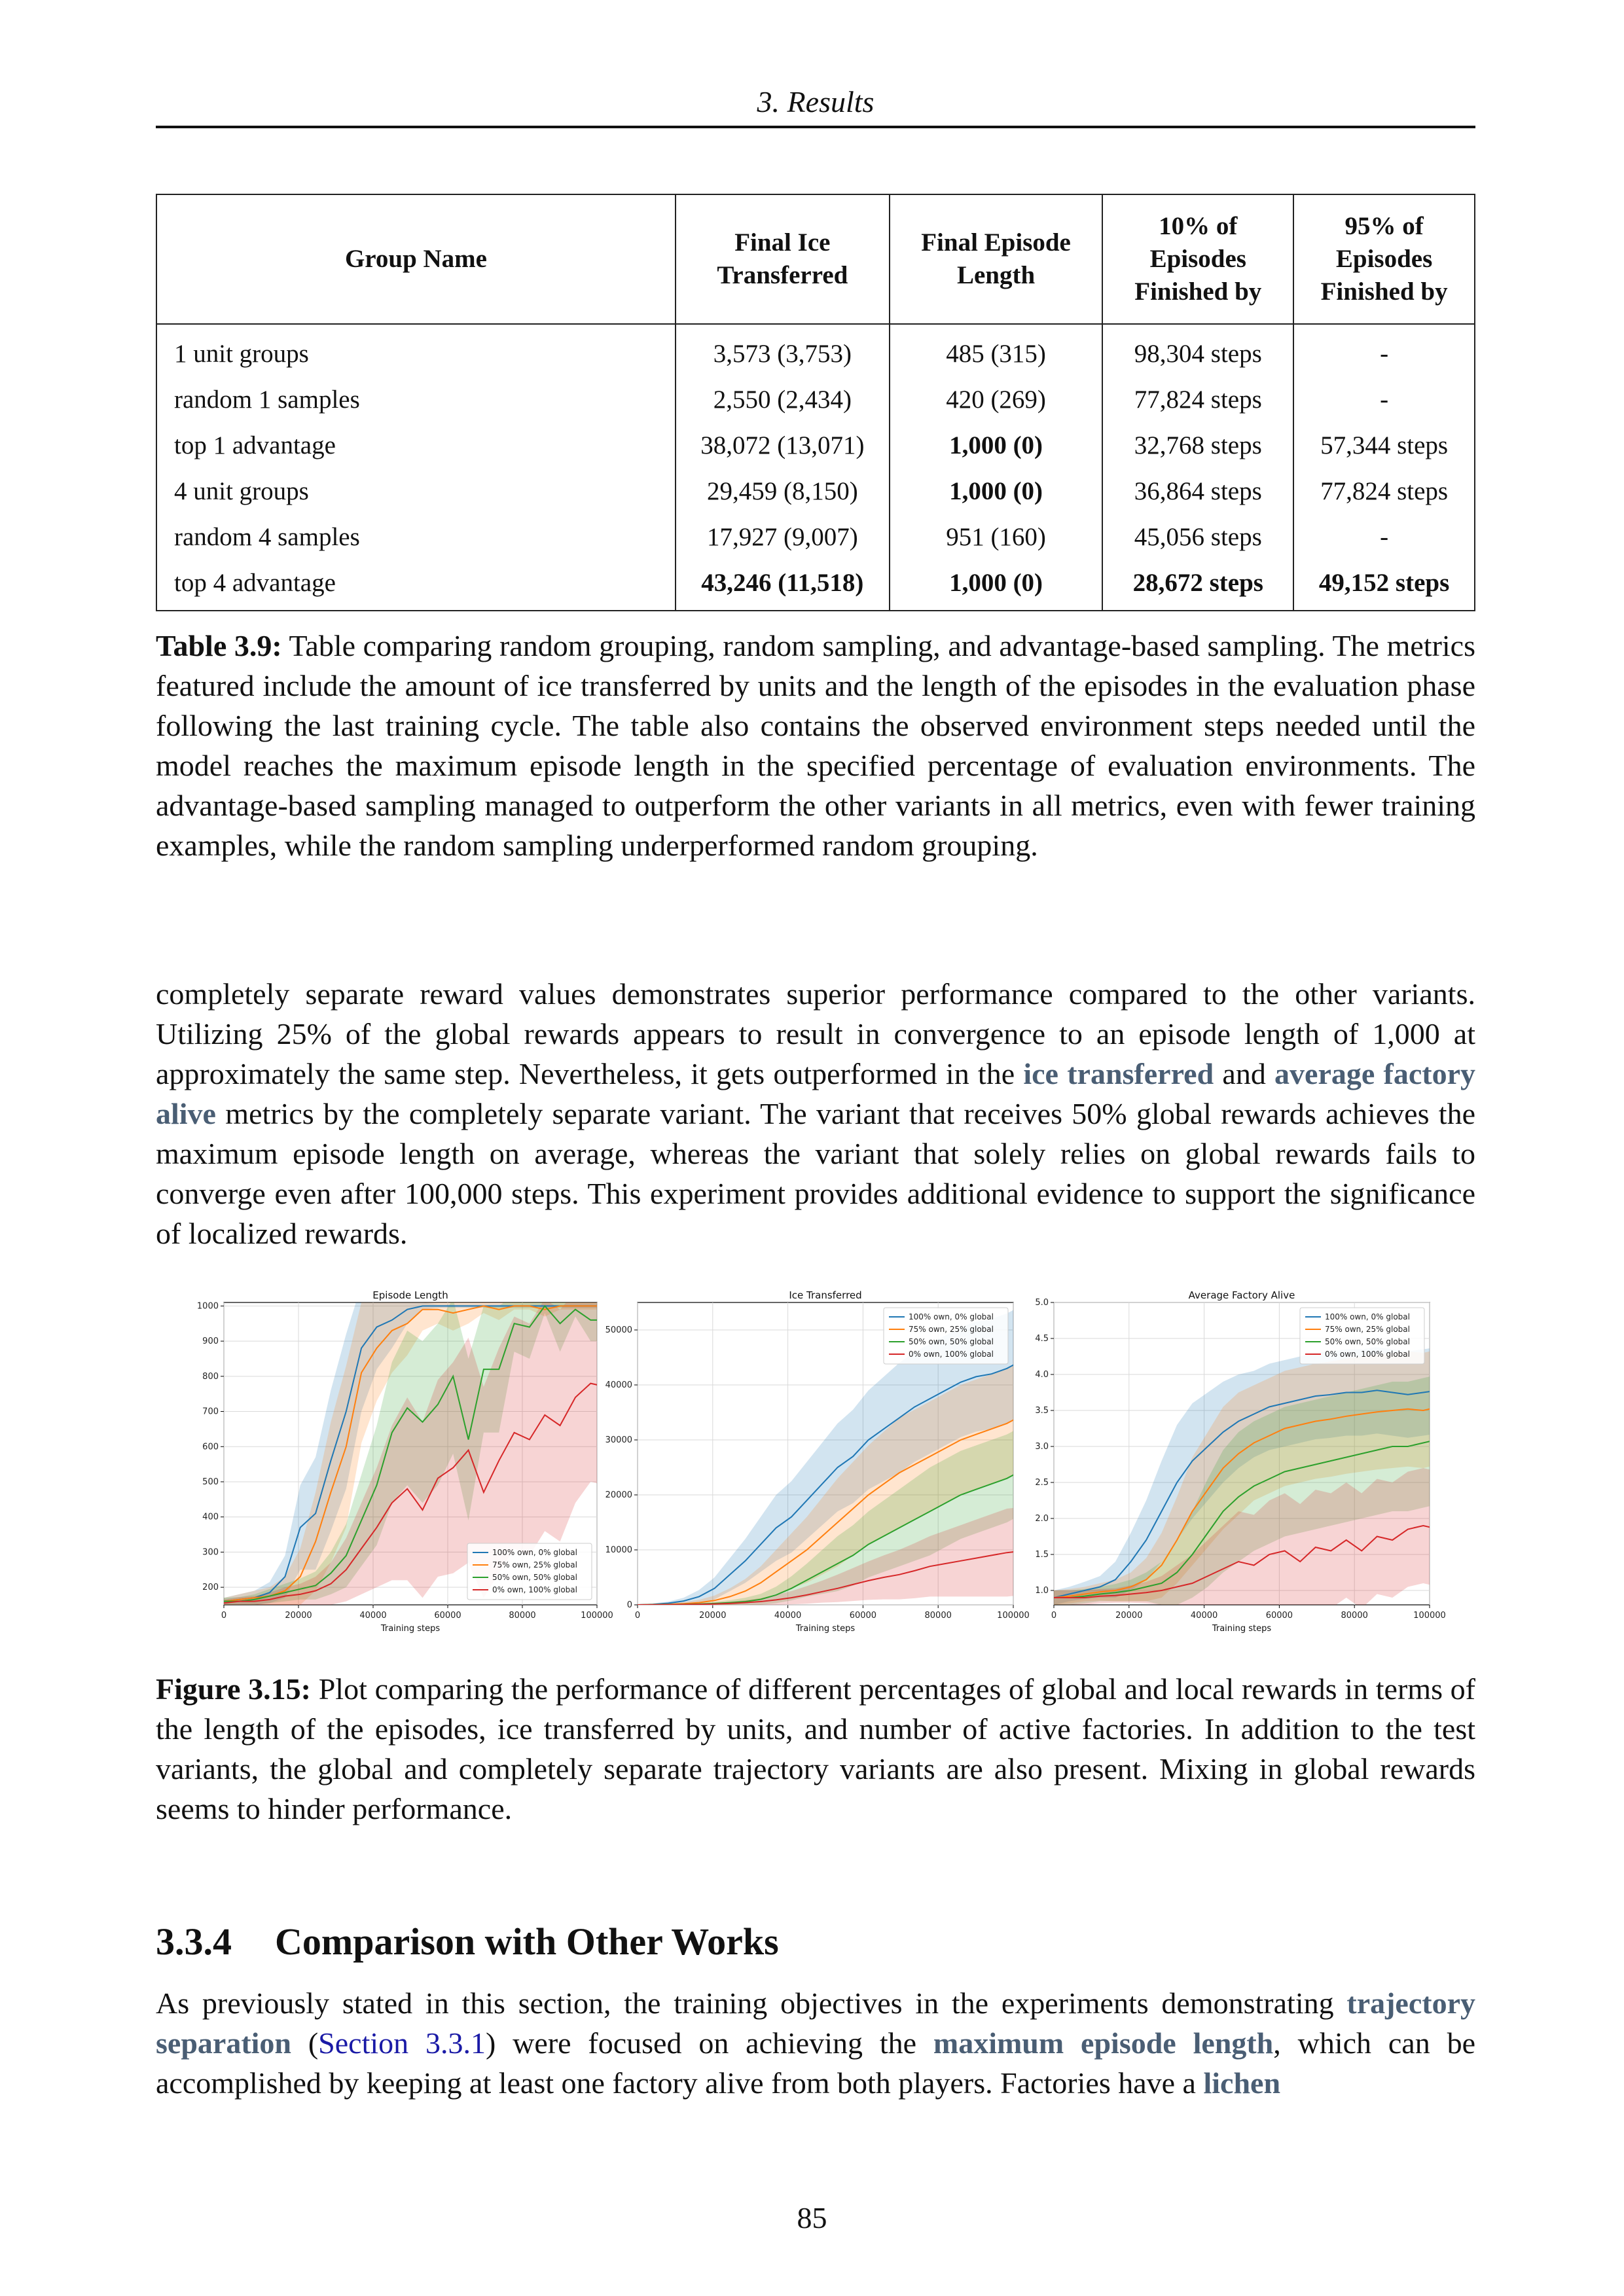  What do you see at coordinates (305, 2043) in the screenshot?
I see `body-text: (` at bounding box center [305, 2043].